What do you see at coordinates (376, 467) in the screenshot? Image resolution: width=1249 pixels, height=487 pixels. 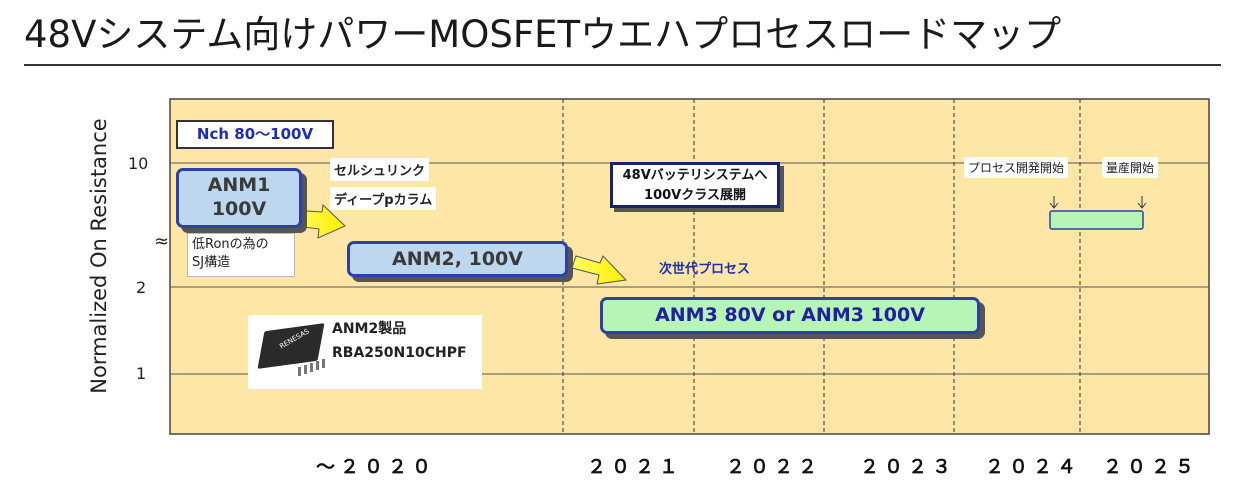 I see `x-tick-2020: ～２０２０` at bounding box center [376, 467].